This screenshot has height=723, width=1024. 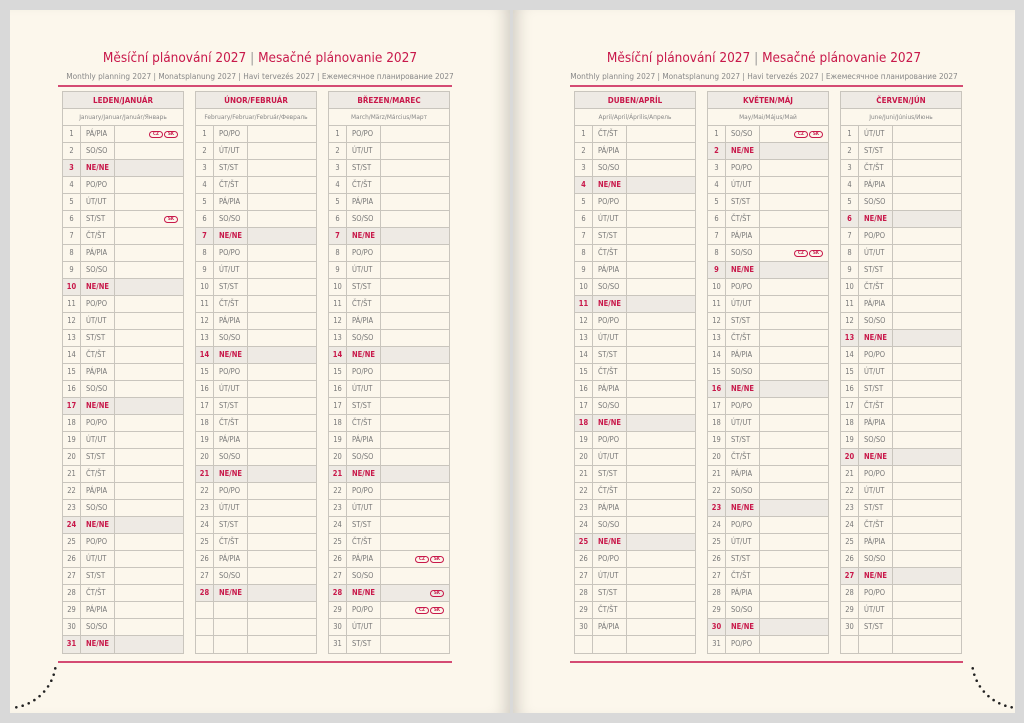 What do you see at coordinates (389, 508) in the screenshot?
I see `day-row: 23 ÚT/UT` at bounding box center [389, 508].